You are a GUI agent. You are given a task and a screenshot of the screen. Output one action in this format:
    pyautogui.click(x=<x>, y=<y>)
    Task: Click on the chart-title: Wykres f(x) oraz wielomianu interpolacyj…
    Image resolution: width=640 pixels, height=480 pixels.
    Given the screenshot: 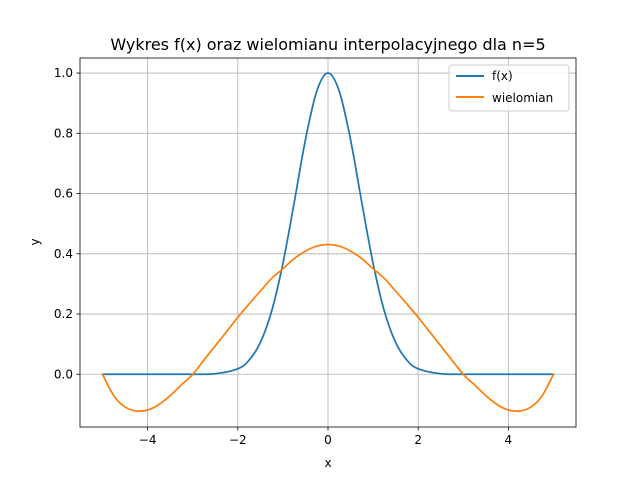 What is the action you would take?
    pyautogui.click(x=327, y=44)
    